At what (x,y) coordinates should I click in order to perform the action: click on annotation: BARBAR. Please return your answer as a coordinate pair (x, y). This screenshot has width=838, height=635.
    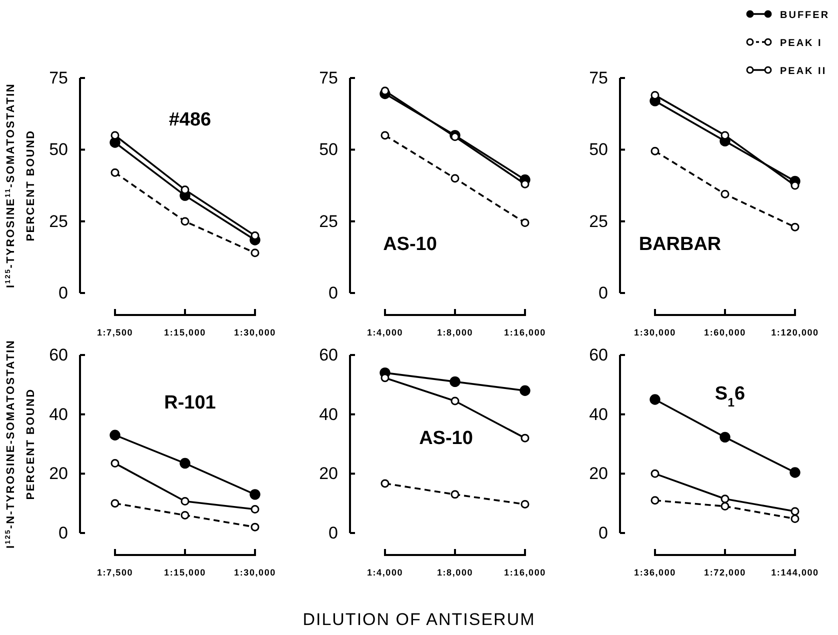
    Looking at the image, I should click on (680, 244).